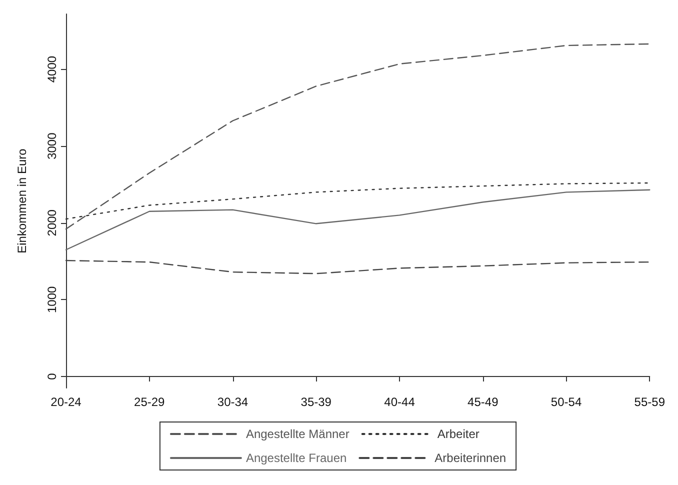 The height and width of the screenshot is (485, 678). I want to click on x-tick-label: 40-44, so click(400, 402).